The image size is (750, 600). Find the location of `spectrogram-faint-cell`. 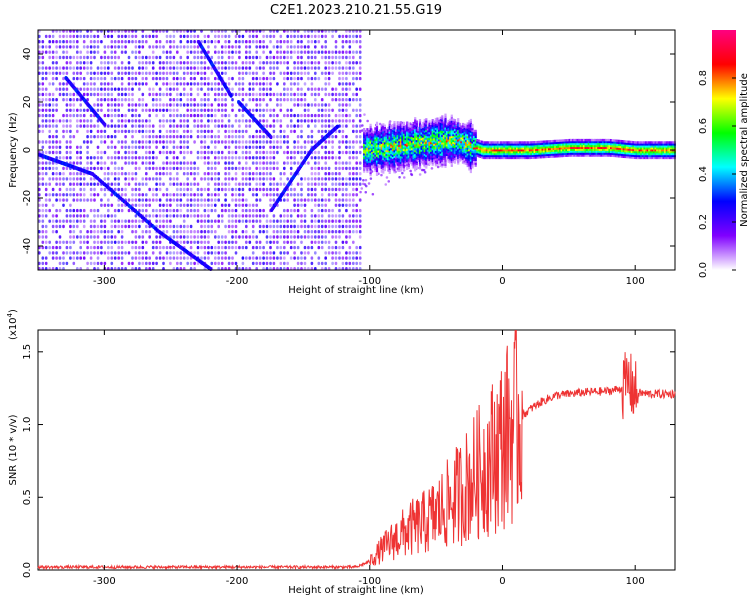

spectrogram-faint-cell is located at coordinates (412, 175).